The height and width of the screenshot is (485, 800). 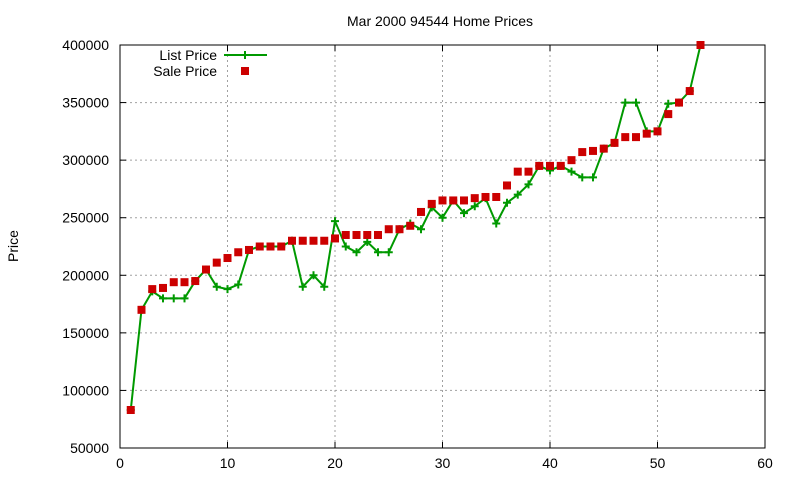 I want to click on y-tick-label: 300000, so click(x=85, y=160).